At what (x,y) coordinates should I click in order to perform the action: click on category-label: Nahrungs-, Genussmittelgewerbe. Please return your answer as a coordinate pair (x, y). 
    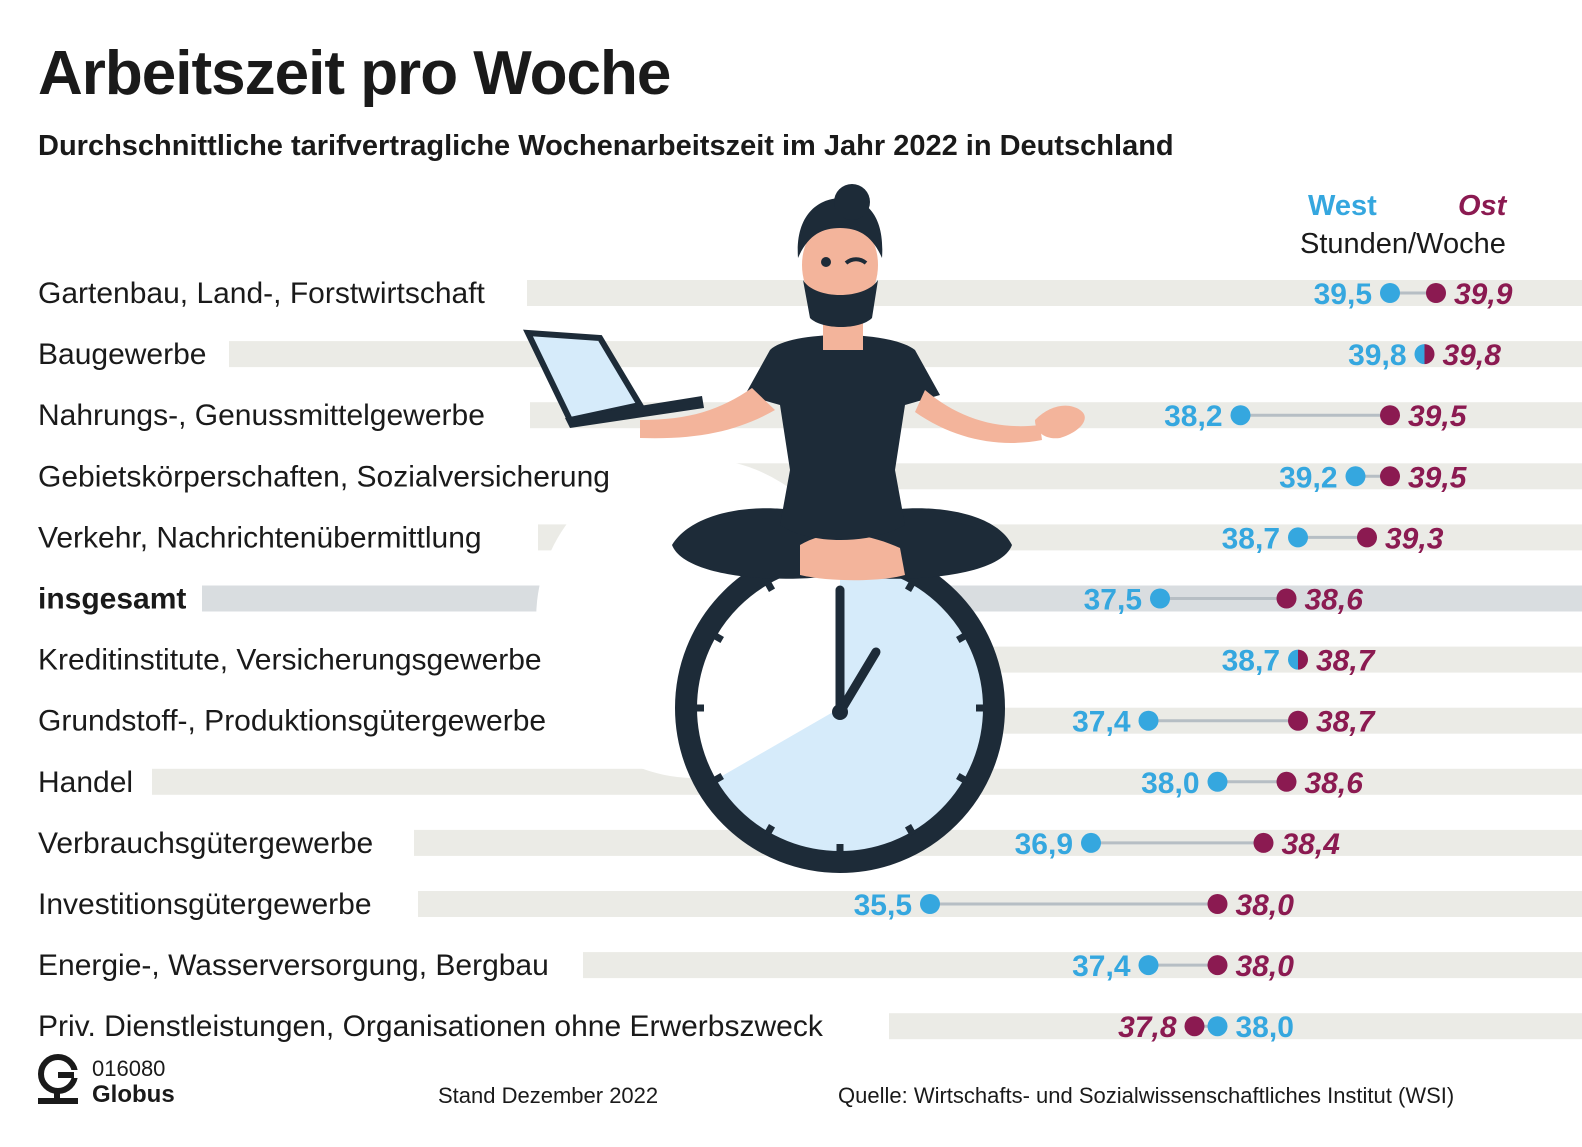
    Looking at the image, I should click on (261, 415).